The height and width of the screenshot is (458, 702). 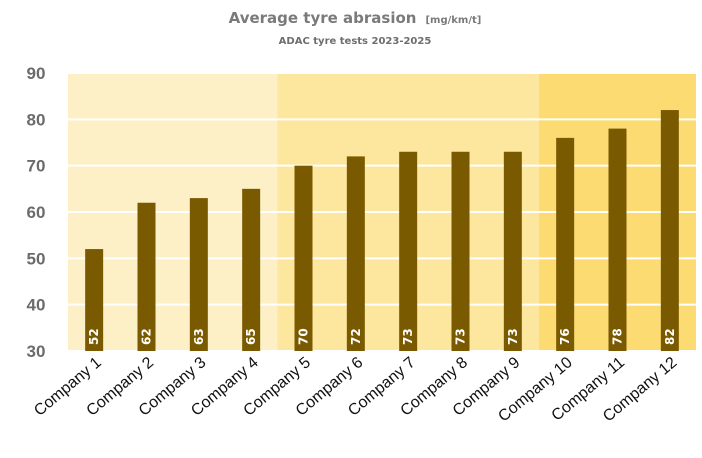 What do you see at coordinates (199, 336) in the screenshot?
I see `data-label-3: 63` at bounding box center [199, 336].